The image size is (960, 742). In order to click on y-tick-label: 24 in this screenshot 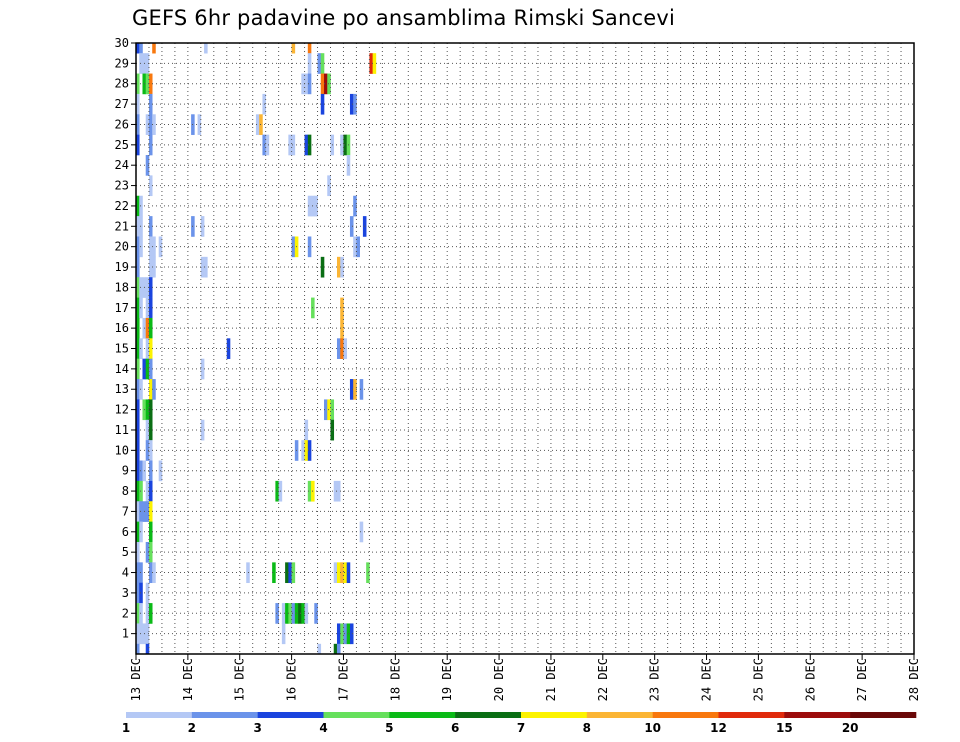, I will do `click(122, 165)`.